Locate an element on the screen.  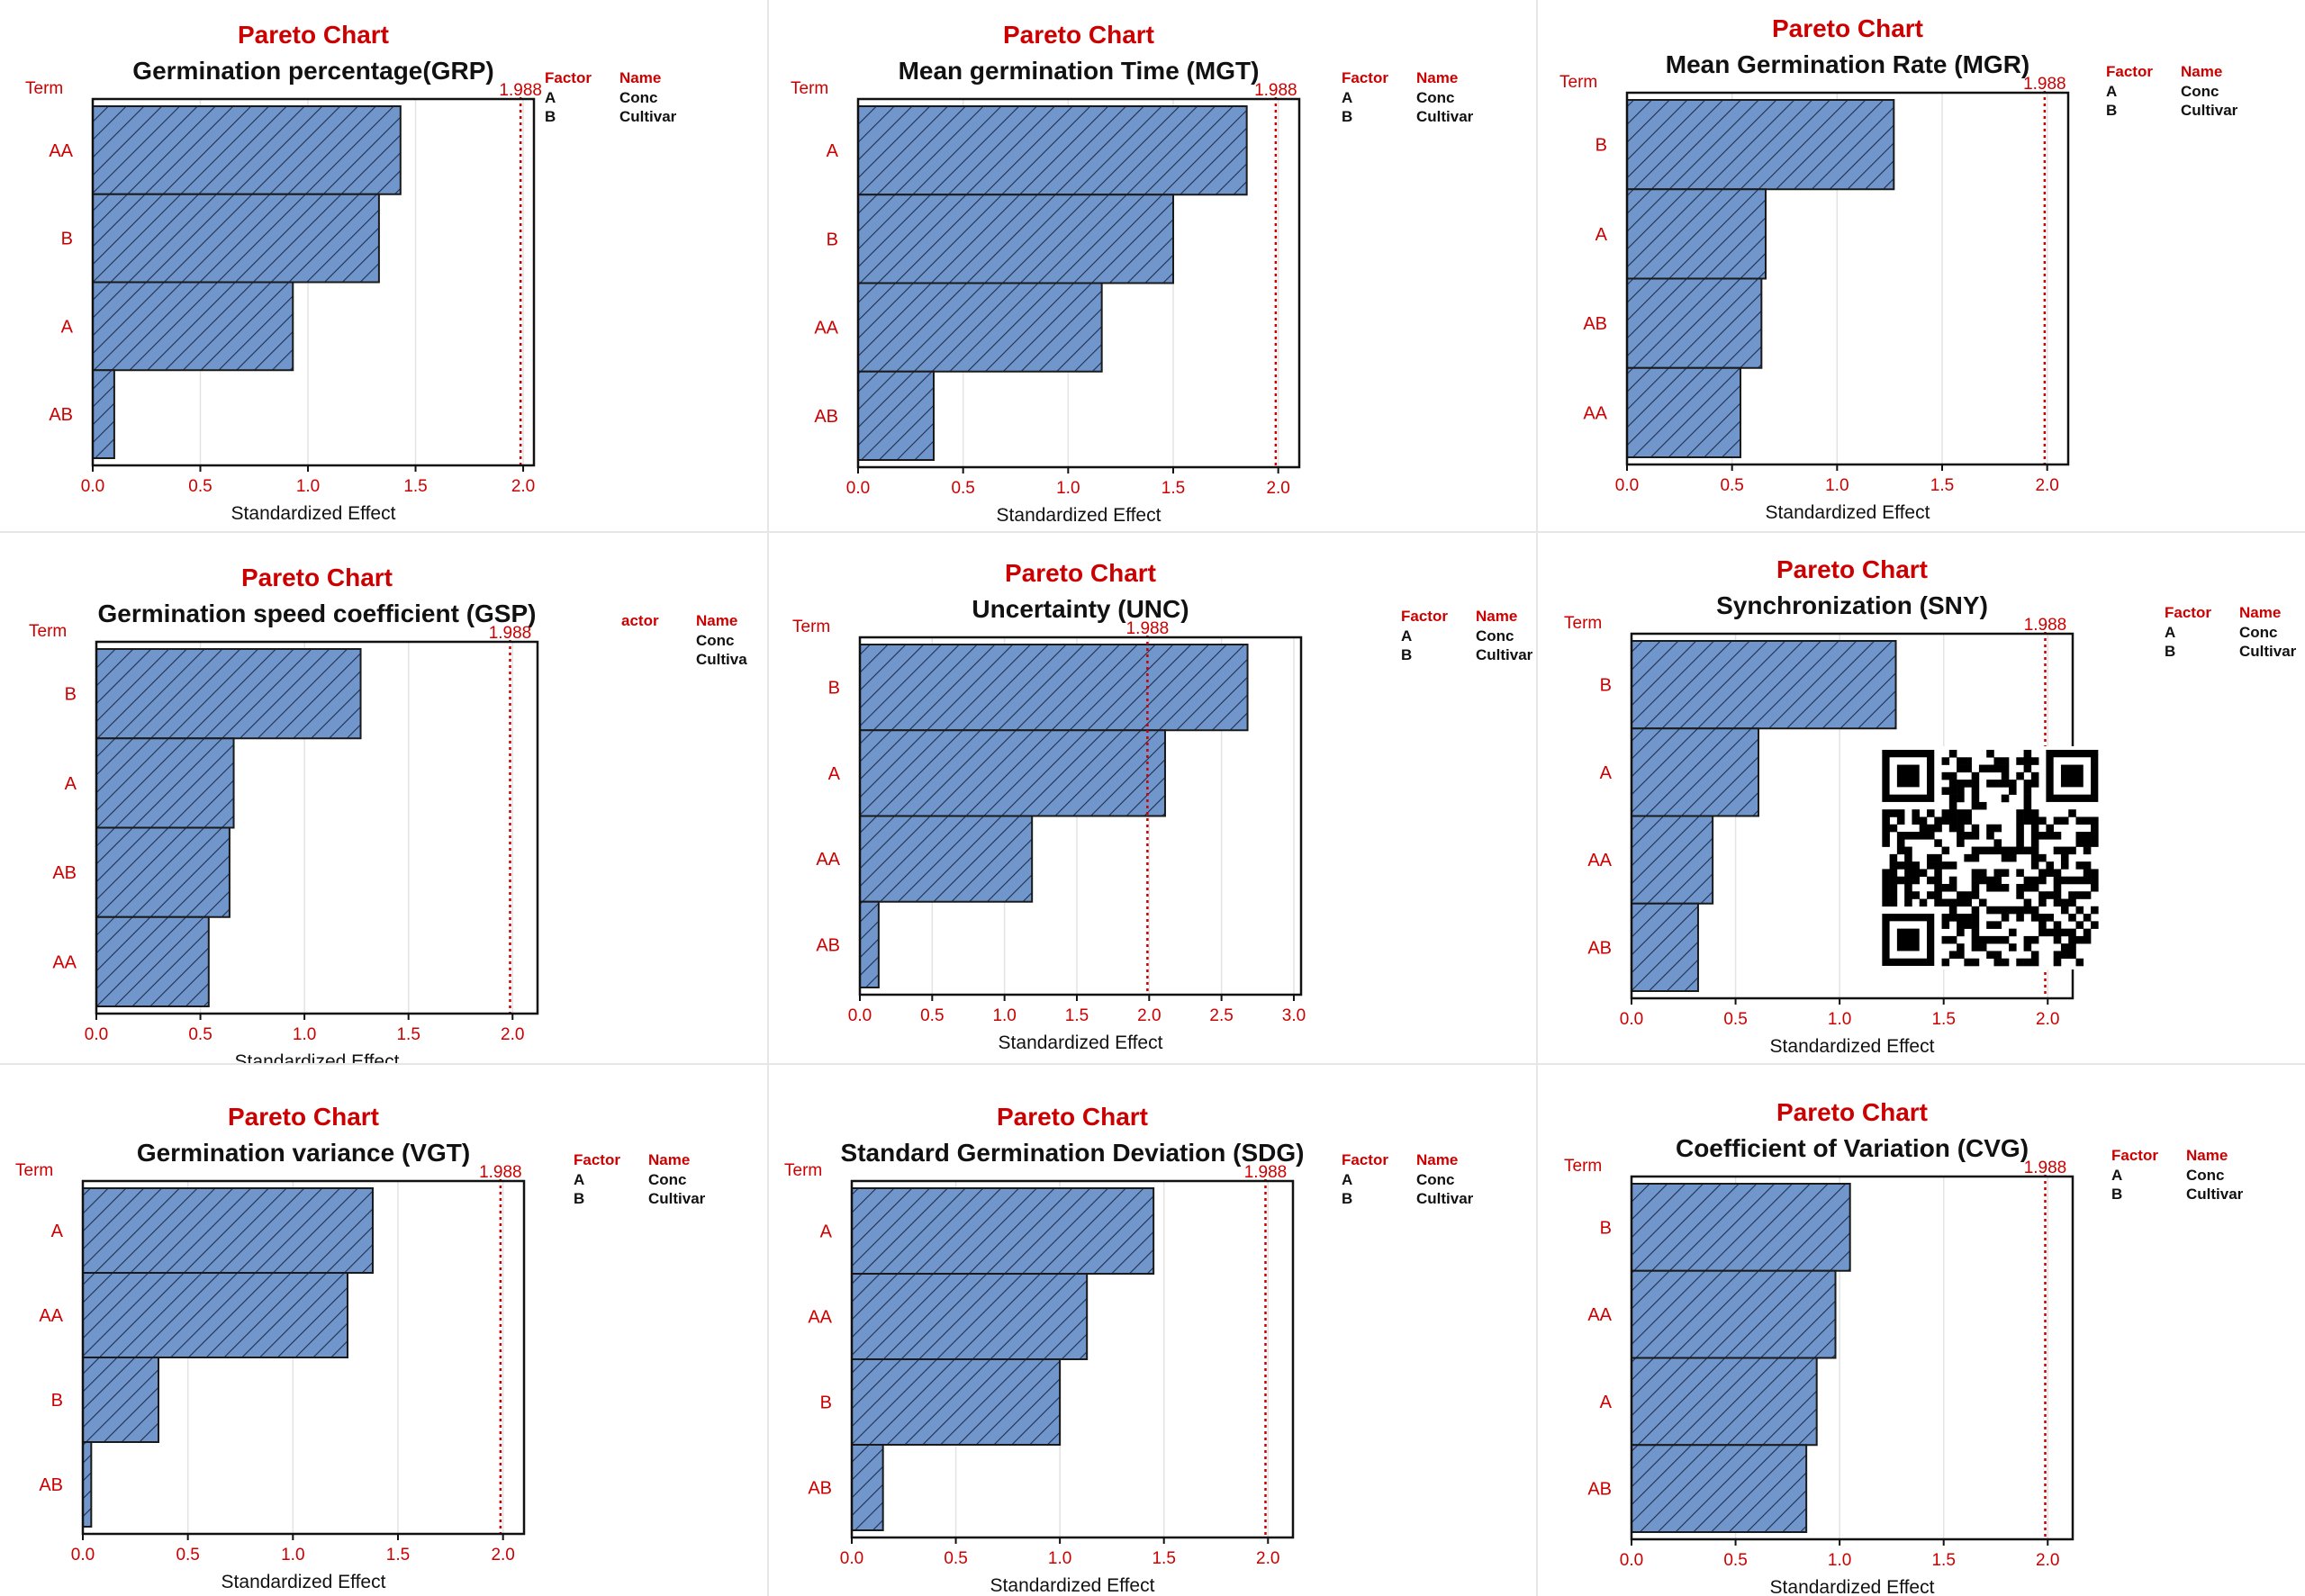
x-tick-label: 1.5 is located at coordinates (1164, 1558).